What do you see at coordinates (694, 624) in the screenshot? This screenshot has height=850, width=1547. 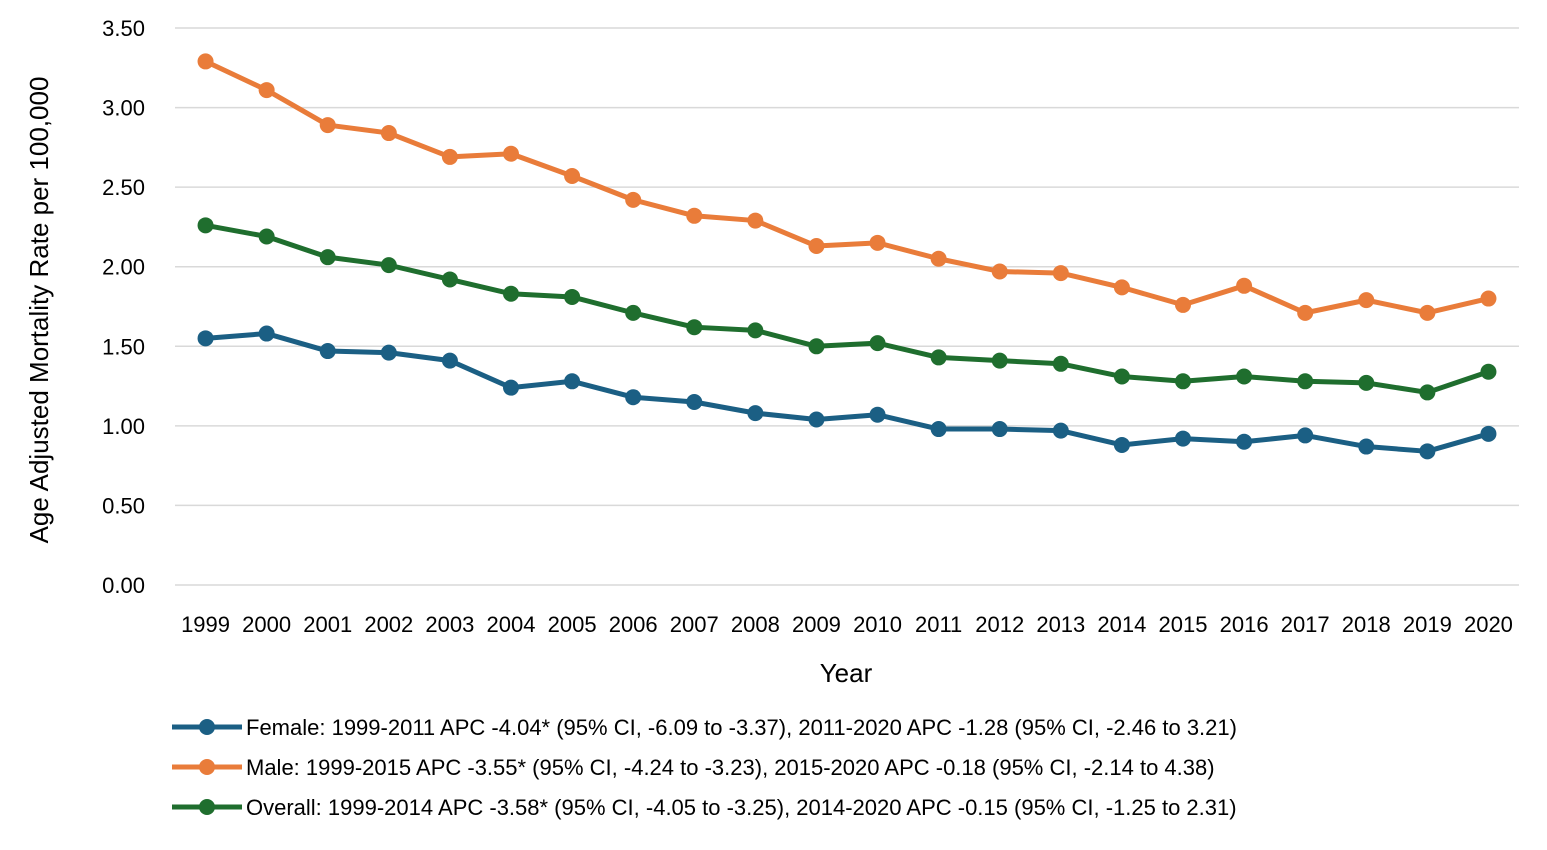 I see `x-tick-label: 2007` at bounding box center [694, 624].